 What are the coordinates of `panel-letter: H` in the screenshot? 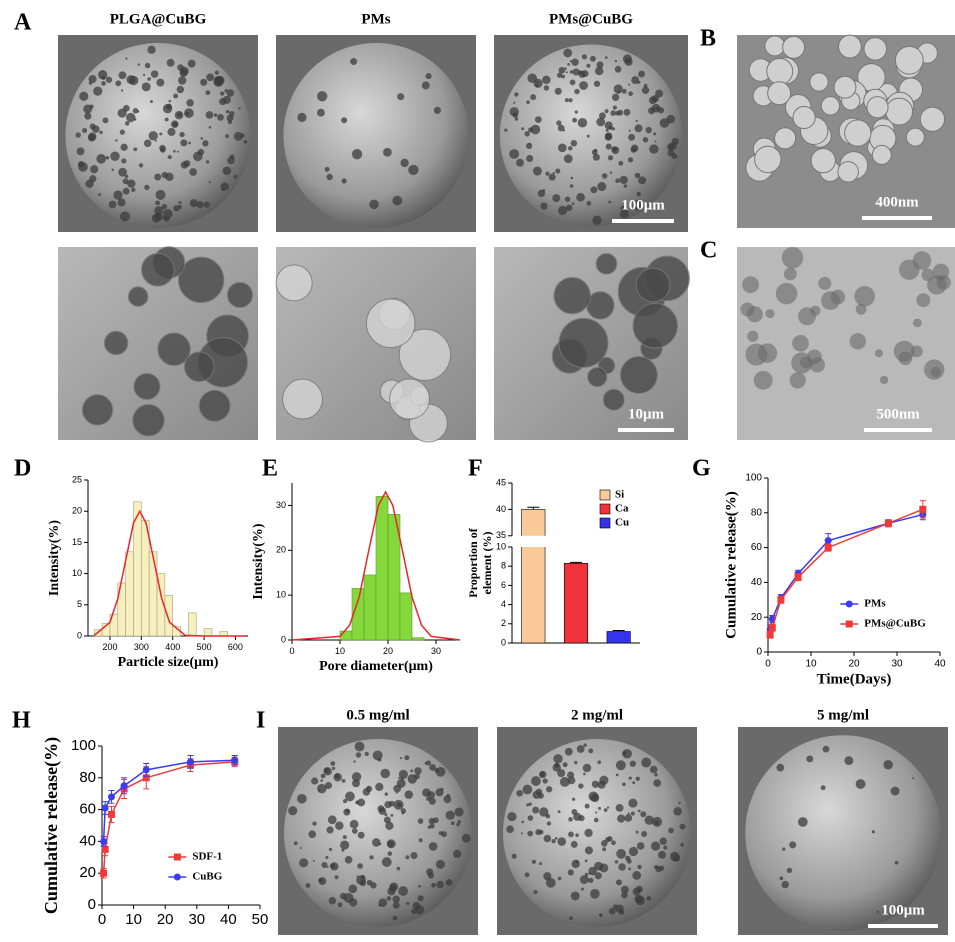 It's located at (21, 721).